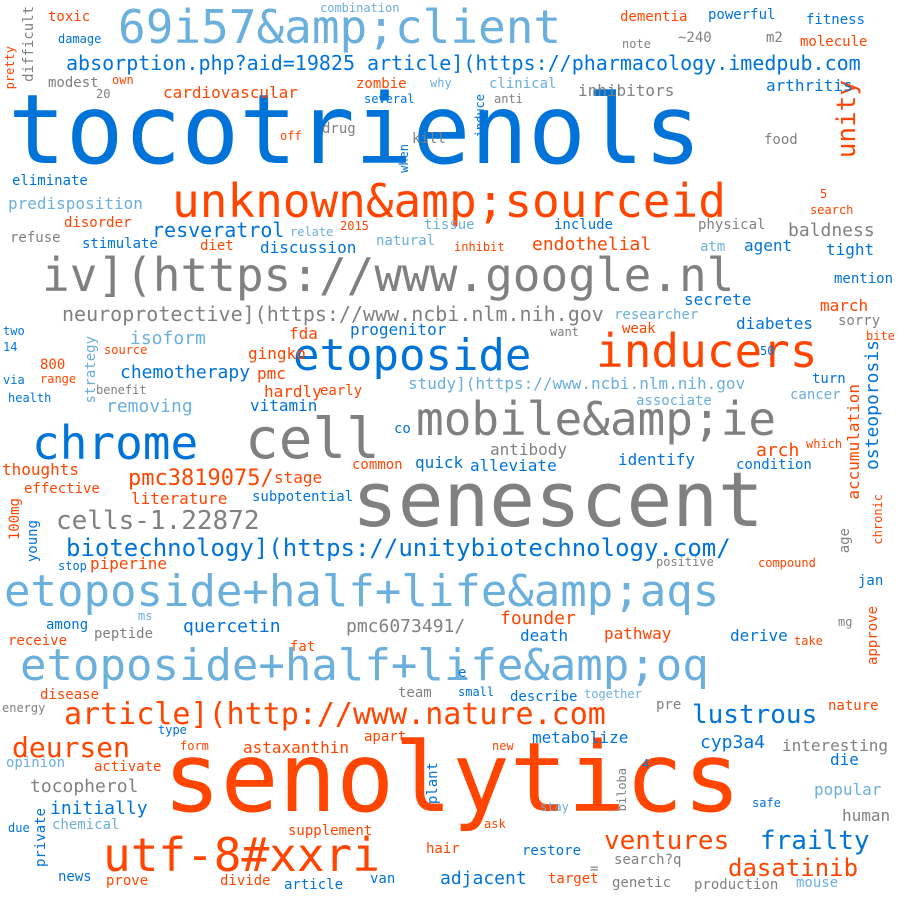 The width and height of the screenshot is (900, 900). Describe the element at coordinates (732, 225) in the screenshot. I see `word: physical` at that location.